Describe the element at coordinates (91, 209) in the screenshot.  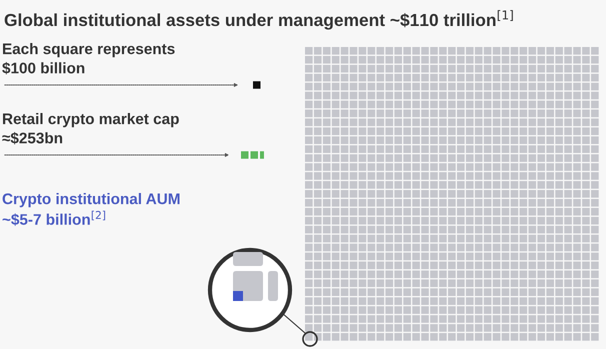
I see `text: Crypto institutional AUM ~$5-7 billion$^{[2]}$` at that location.